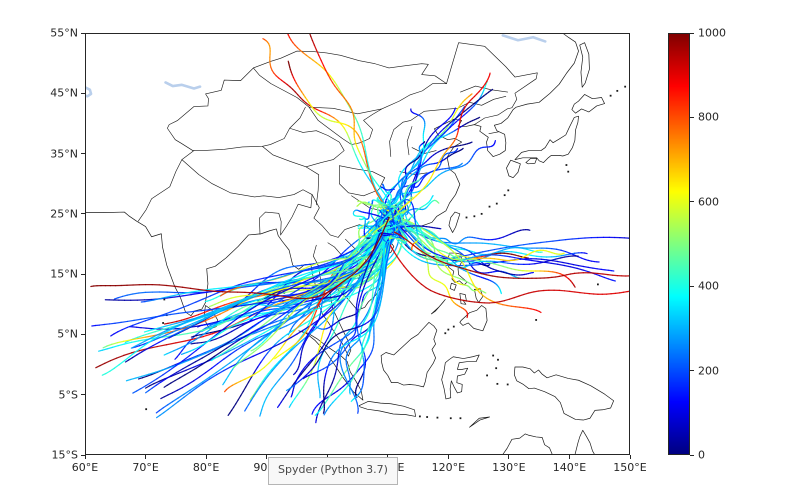 This screenshot has height=485, width=800. What do you see at coordinates (145, 467) in the screenshot?
I see `x-axis-tick-label: 70°E` at bounding box center [145, 467].